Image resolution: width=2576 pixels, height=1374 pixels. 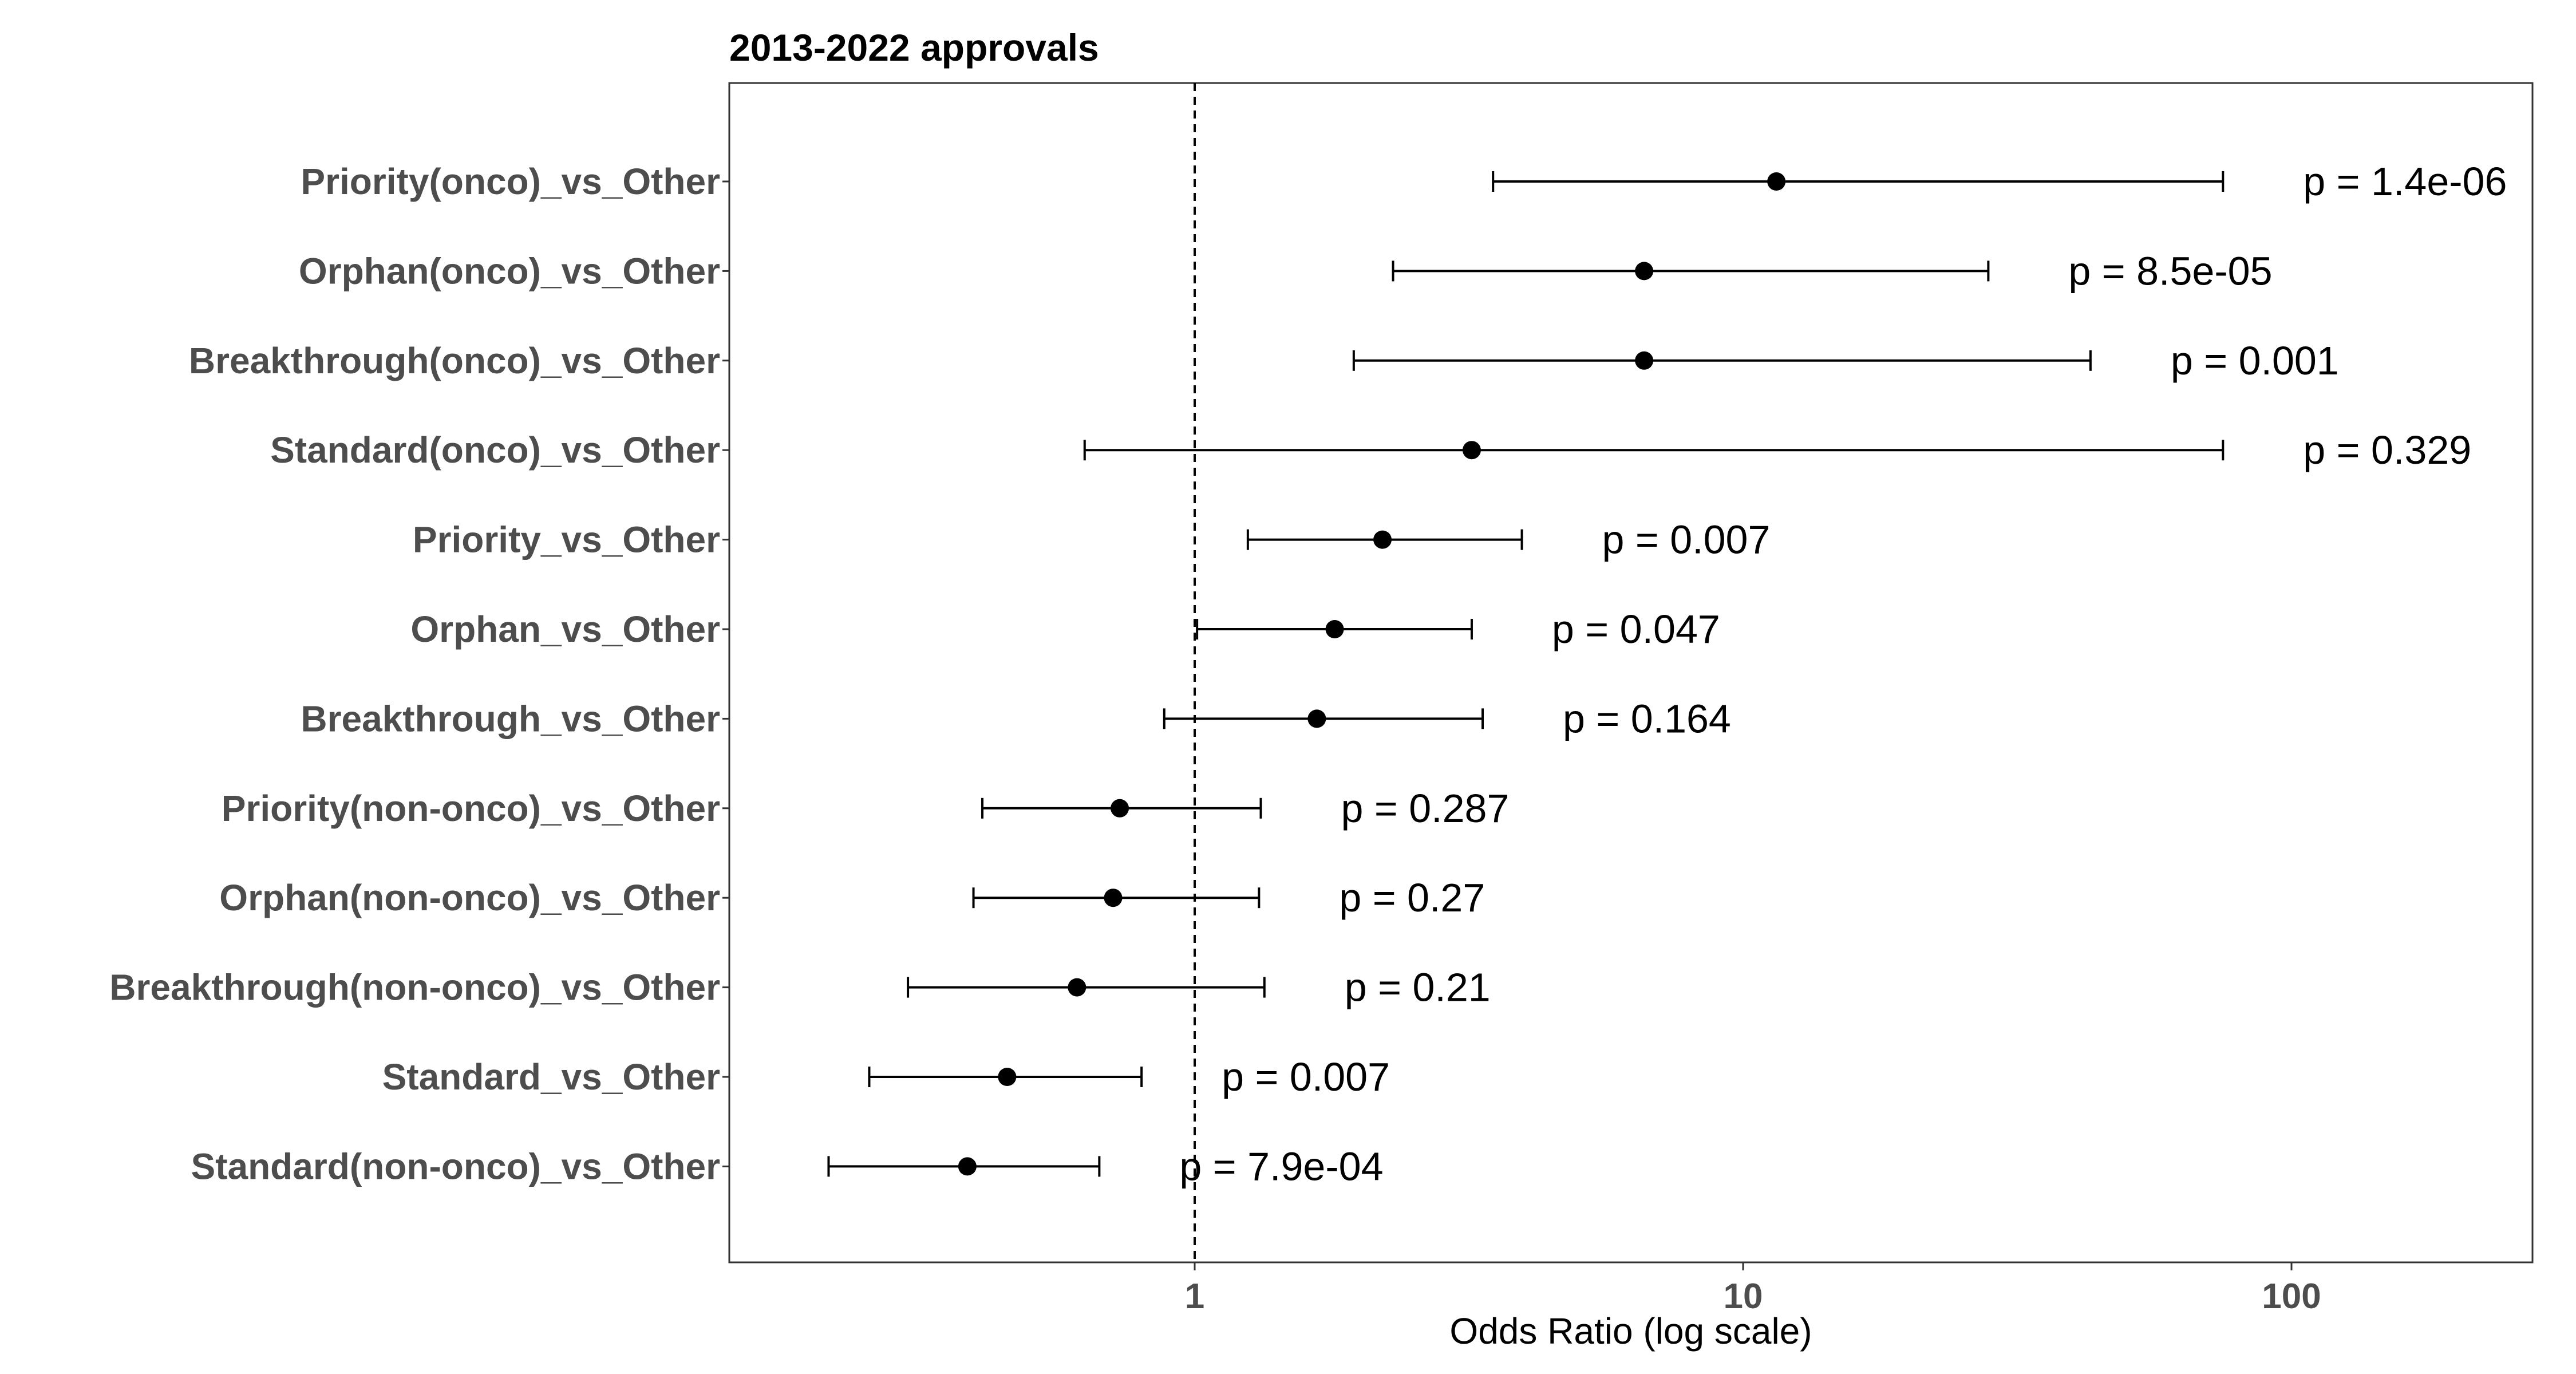 What do you see at coordinates (787, 1167) in the screenshot?
I see `forest-row: Standard(non-onco)_vs_Other p = 7.9e-04` at bounding box center [787, 1167].